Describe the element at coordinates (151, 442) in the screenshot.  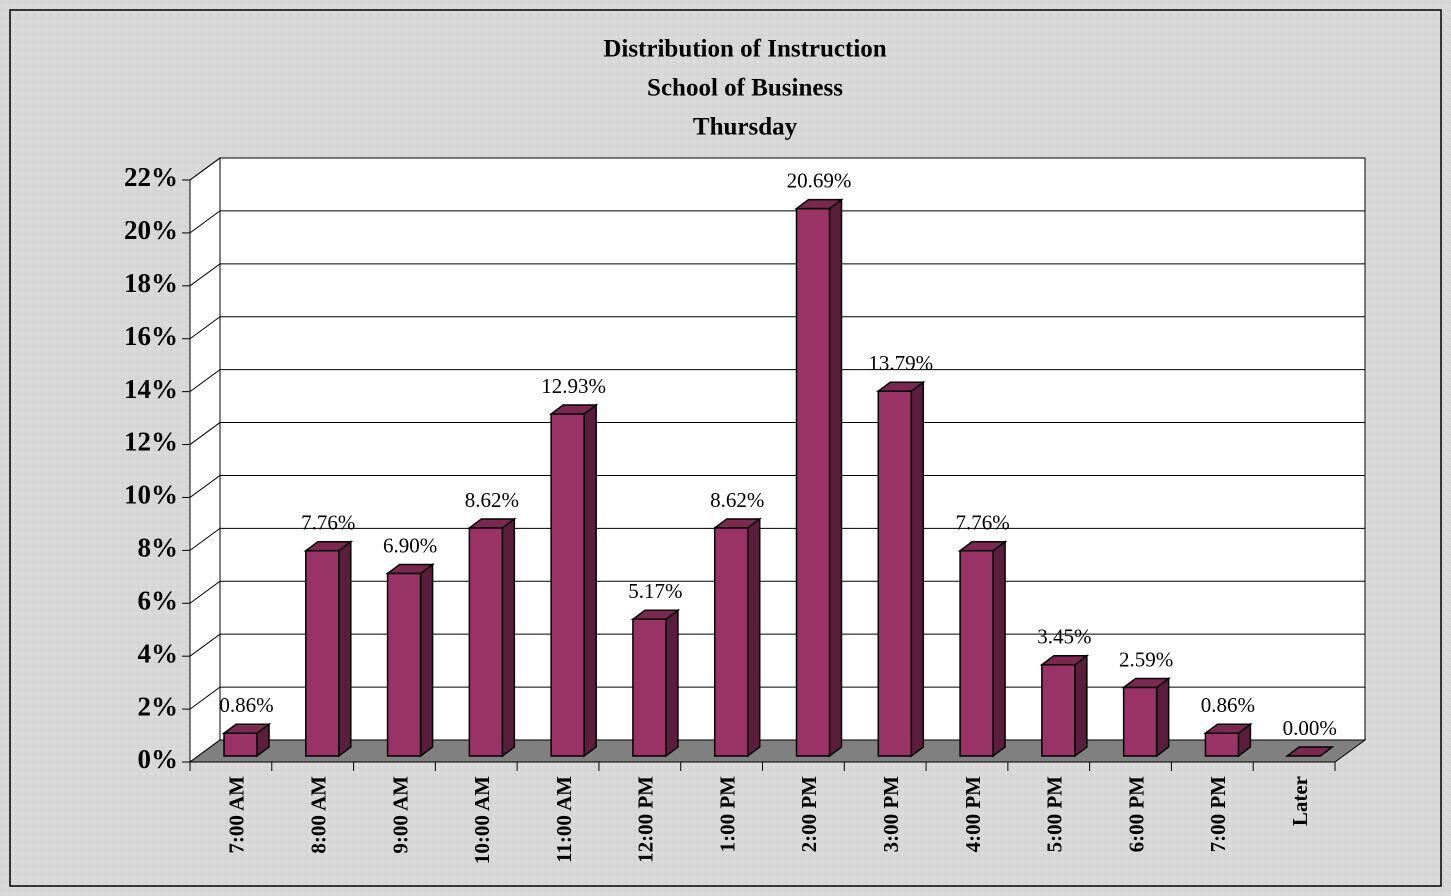
I see `y-tick-label: 12%` at that location.